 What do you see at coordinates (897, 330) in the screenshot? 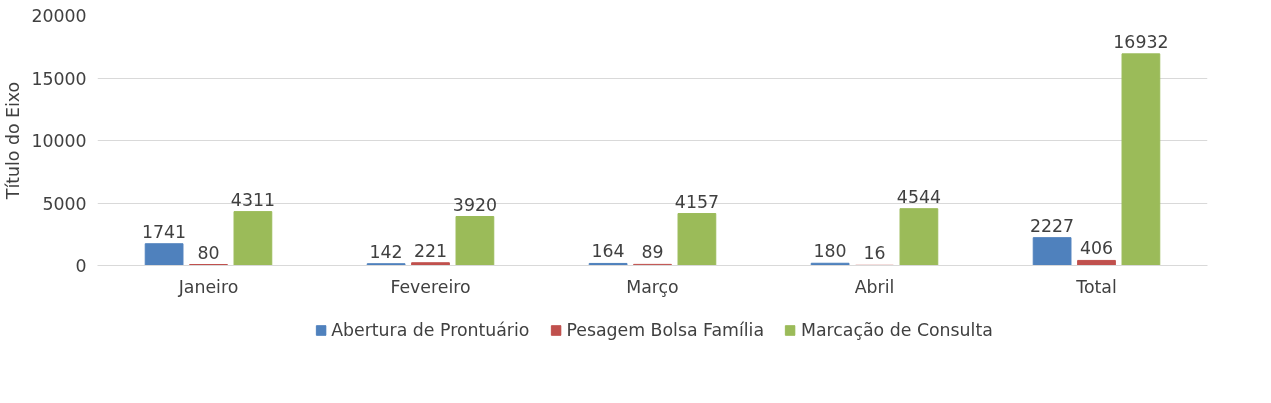
I see `legend-label: Marcação de Consulta` at bounding box center [897, 330].